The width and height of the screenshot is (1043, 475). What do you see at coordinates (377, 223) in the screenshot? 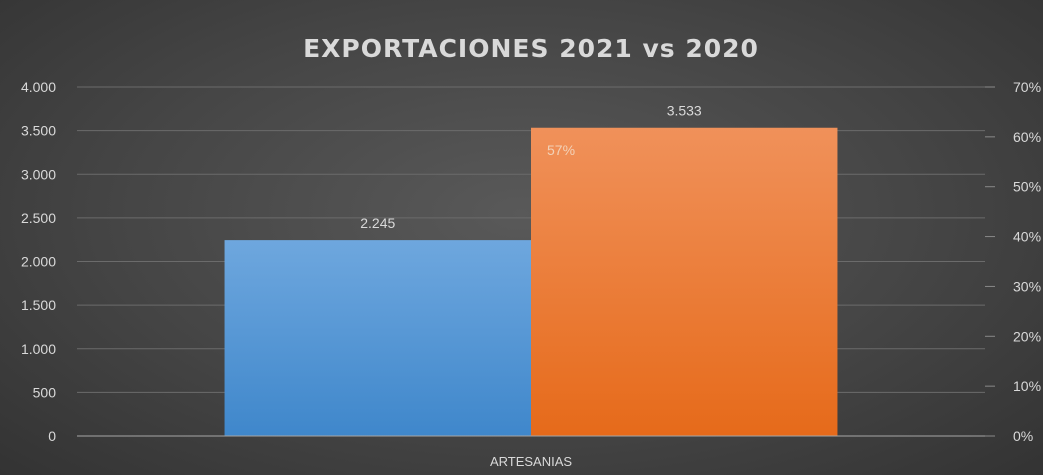
I see `data-label: 2.245` at bounding box center [377, 223].